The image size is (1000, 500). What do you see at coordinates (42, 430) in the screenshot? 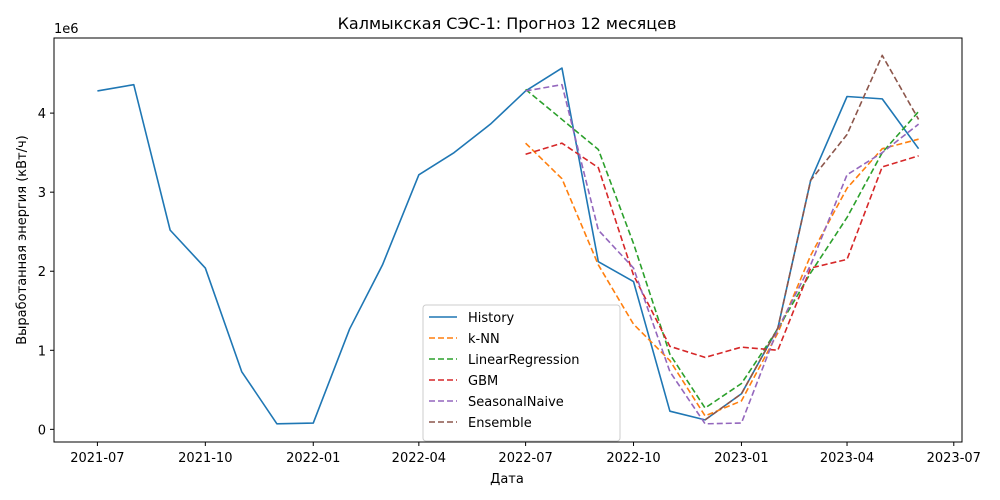
I see `y-tick-label: 0` at bounding box center [42, 430].